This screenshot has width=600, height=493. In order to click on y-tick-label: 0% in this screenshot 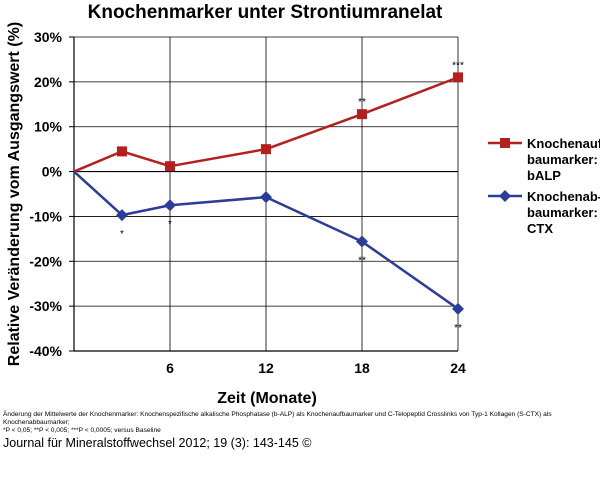, I will do `click(52, 172)`.